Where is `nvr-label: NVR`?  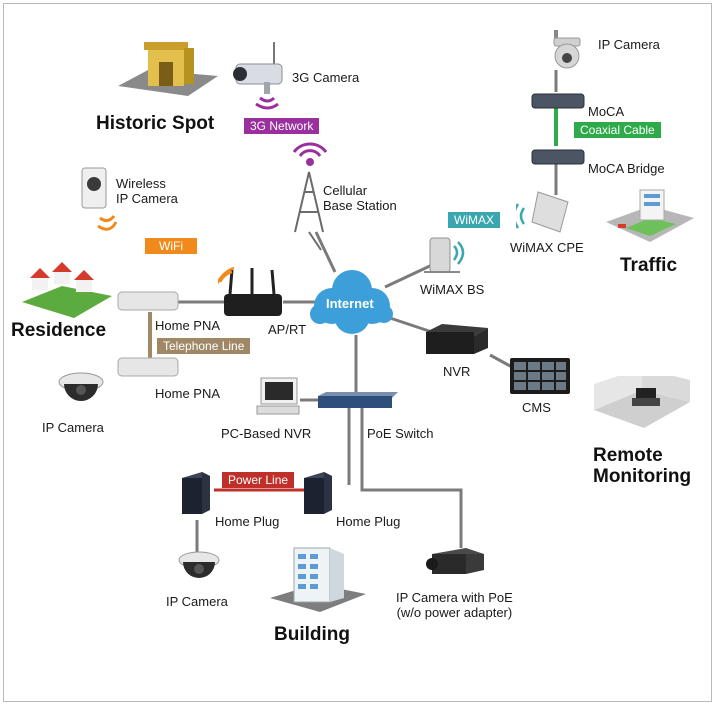 nvr-label: NVR is located at coordinates (457, 371).